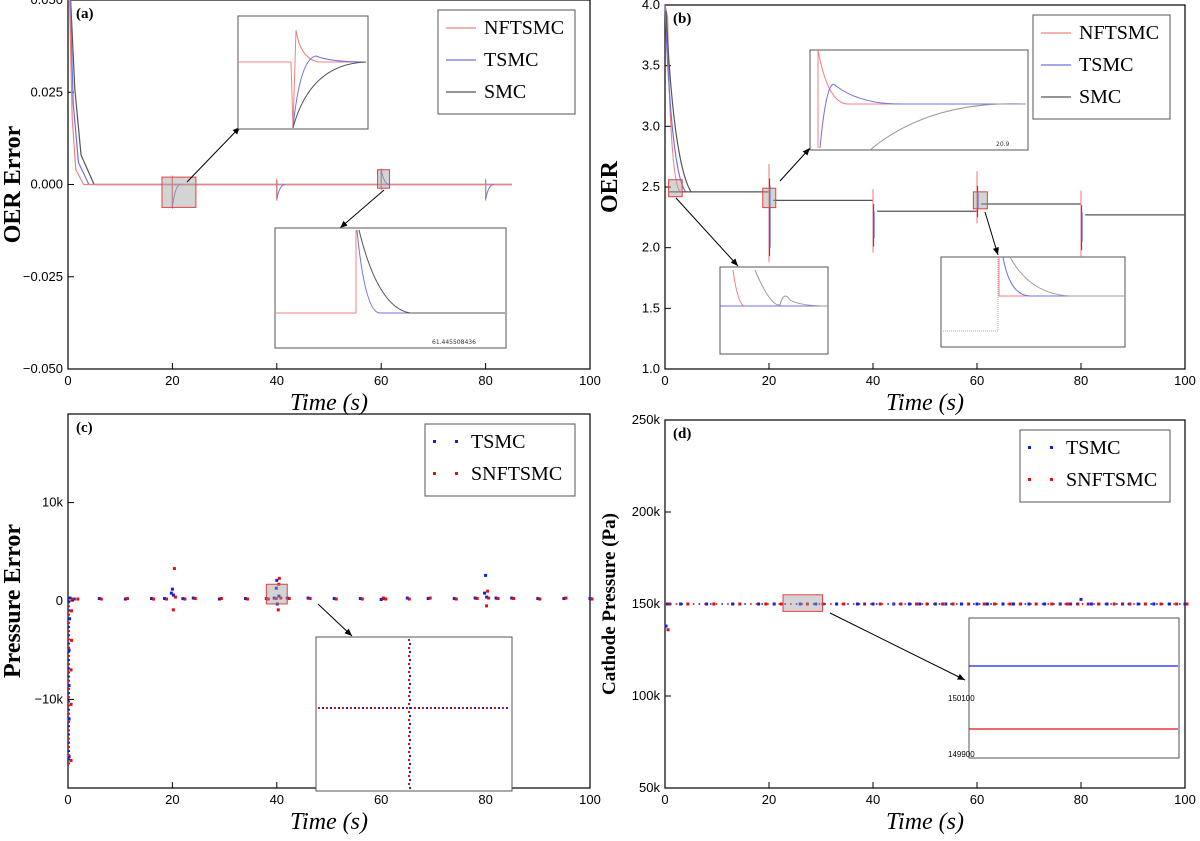 Image resolution: width=1200 pixels, height=841 pixels. I want to click on x-axis-title: Time (s), so click(329, 403).